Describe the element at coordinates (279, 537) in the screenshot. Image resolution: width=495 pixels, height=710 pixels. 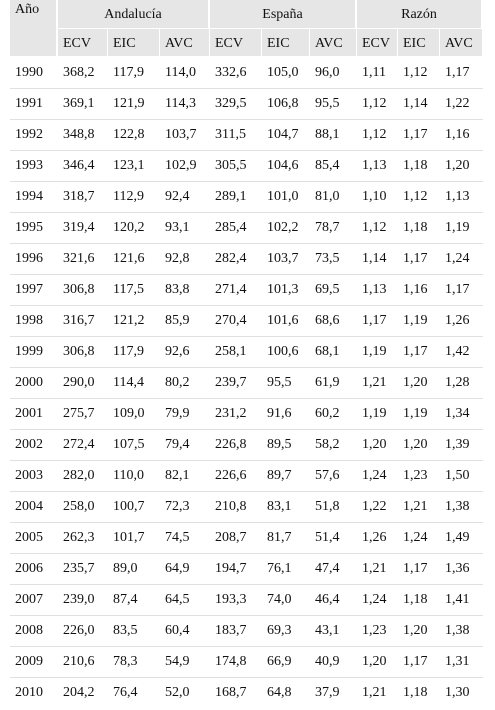
I see `value-cell: 81,7` at that location.